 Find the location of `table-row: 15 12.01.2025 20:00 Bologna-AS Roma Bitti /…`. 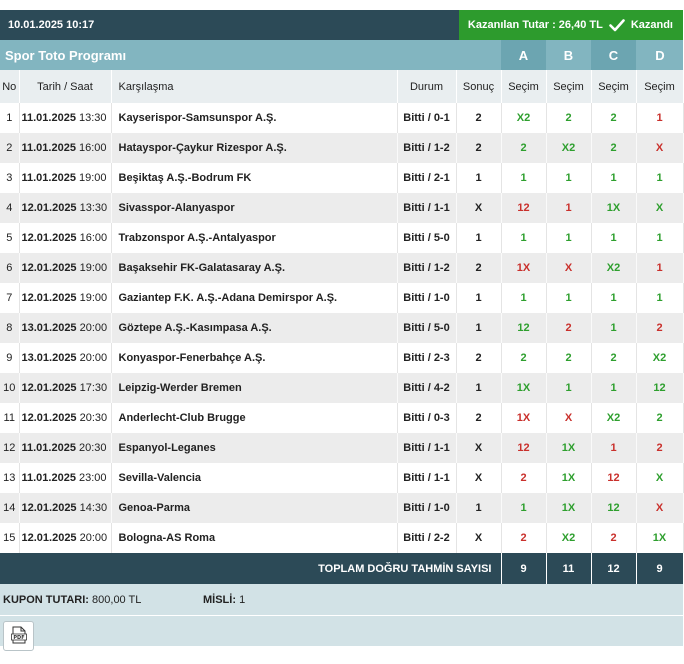

table-row: 15 12.01.2025 20:00 Bologna-AS Roma Bitti /… is located at coordinates (342, 538).